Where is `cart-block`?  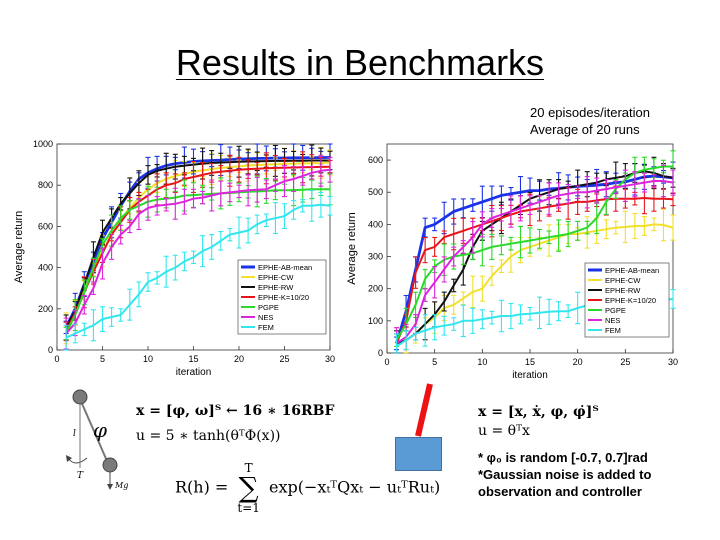
cart-block is located at coordinates (418, 454).